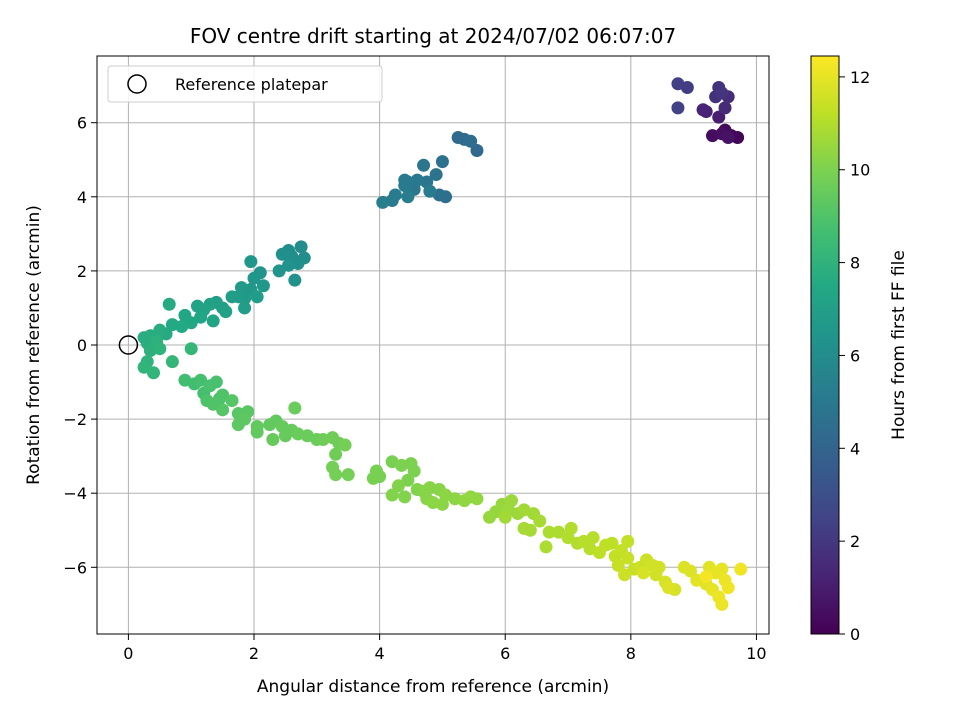  Describe the element at coordinates (128, 653) in the screenshot. I see `x-tick-label: 0` at that location.